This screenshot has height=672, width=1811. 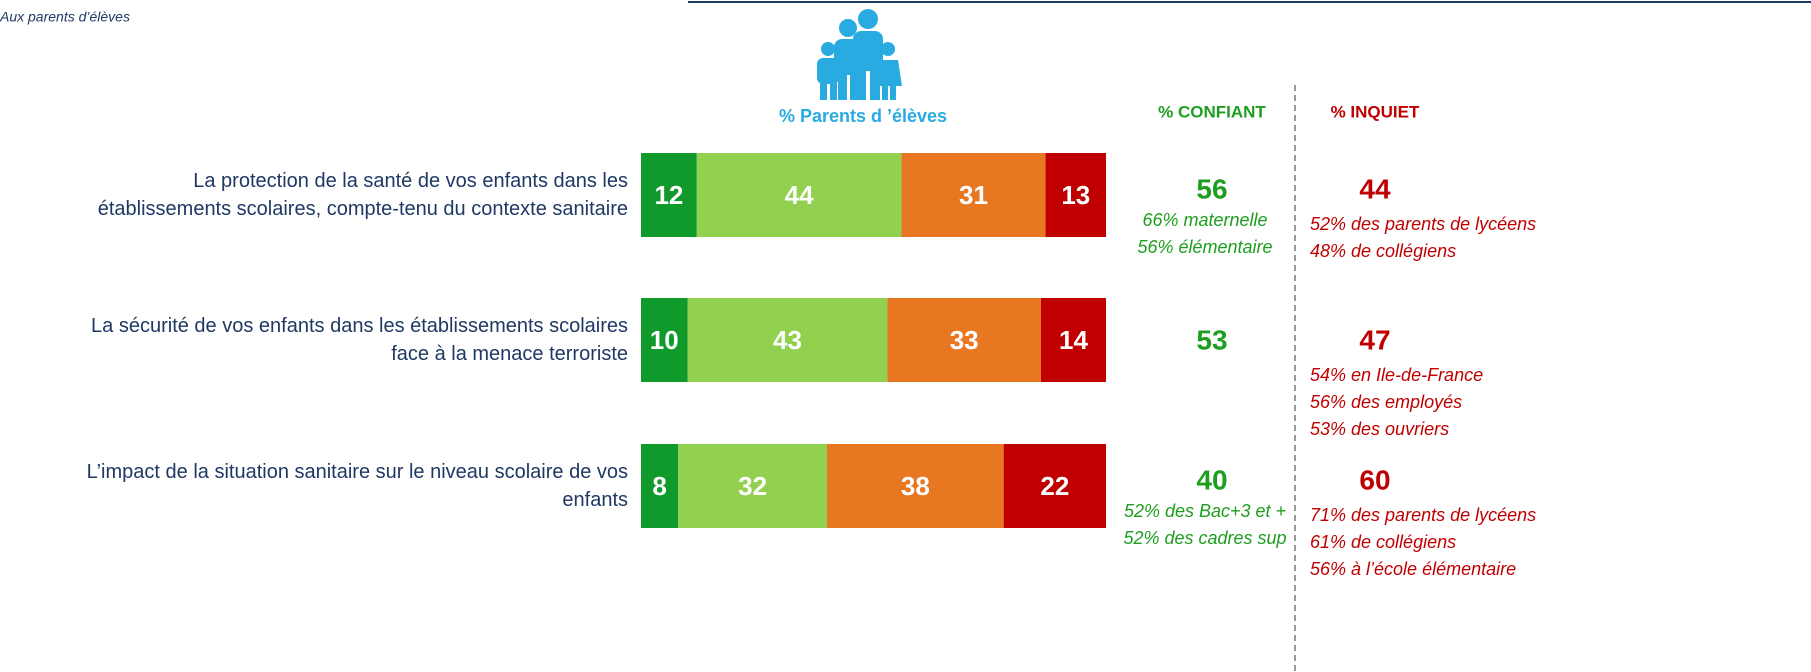 I want to click on inquiet-total: 44, so click(x=1375, y=188).